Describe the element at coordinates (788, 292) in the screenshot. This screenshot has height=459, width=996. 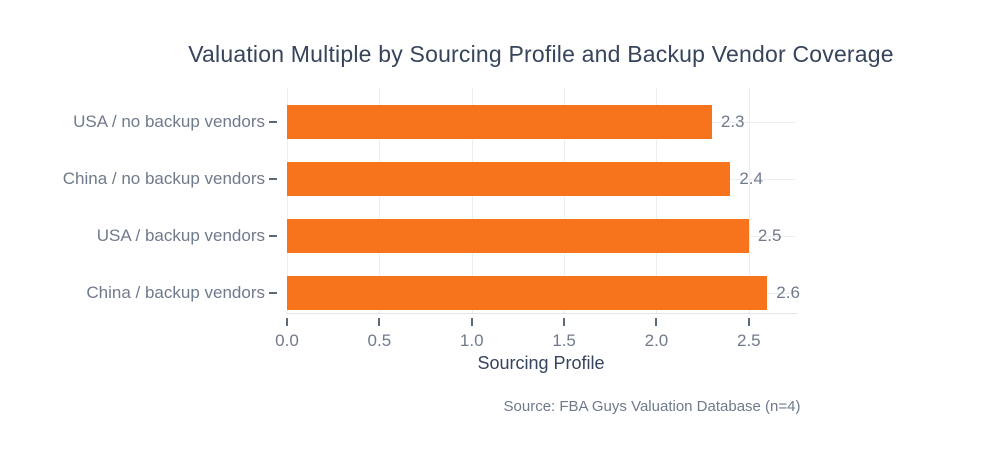
I see `bar-value-label: 2.6` at that location.